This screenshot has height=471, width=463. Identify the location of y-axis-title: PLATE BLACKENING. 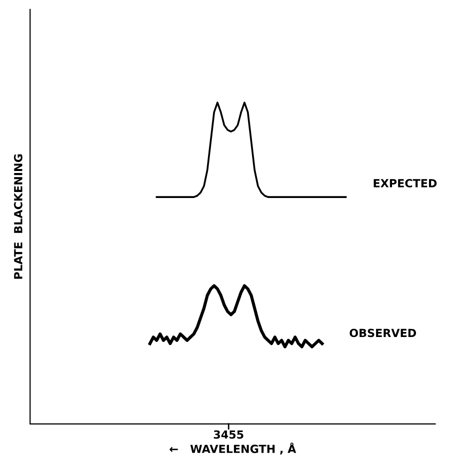
(18, 216).